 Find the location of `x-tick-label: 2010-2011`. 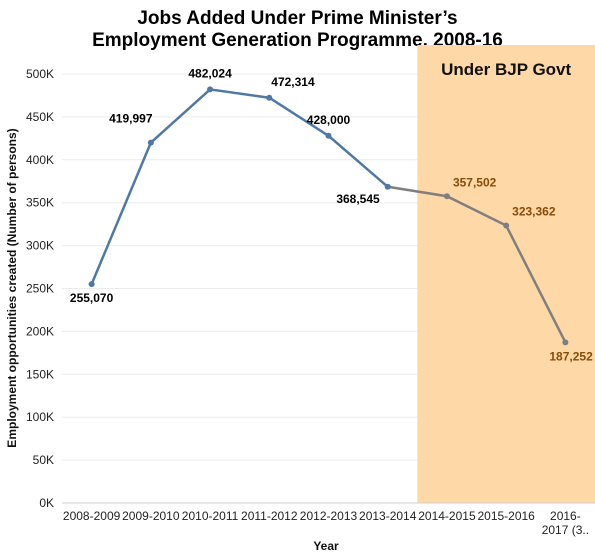

x-tick-label: 2010-2011 is located at coordinates (210, 516).